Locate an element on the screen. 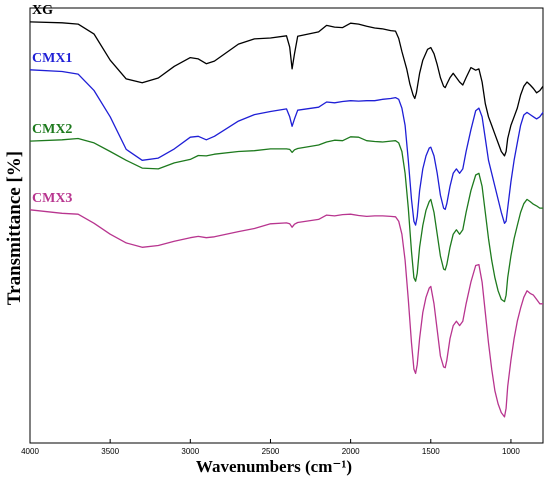  x-tick-label-3000: 3000 is located at coordinates (190, 451).